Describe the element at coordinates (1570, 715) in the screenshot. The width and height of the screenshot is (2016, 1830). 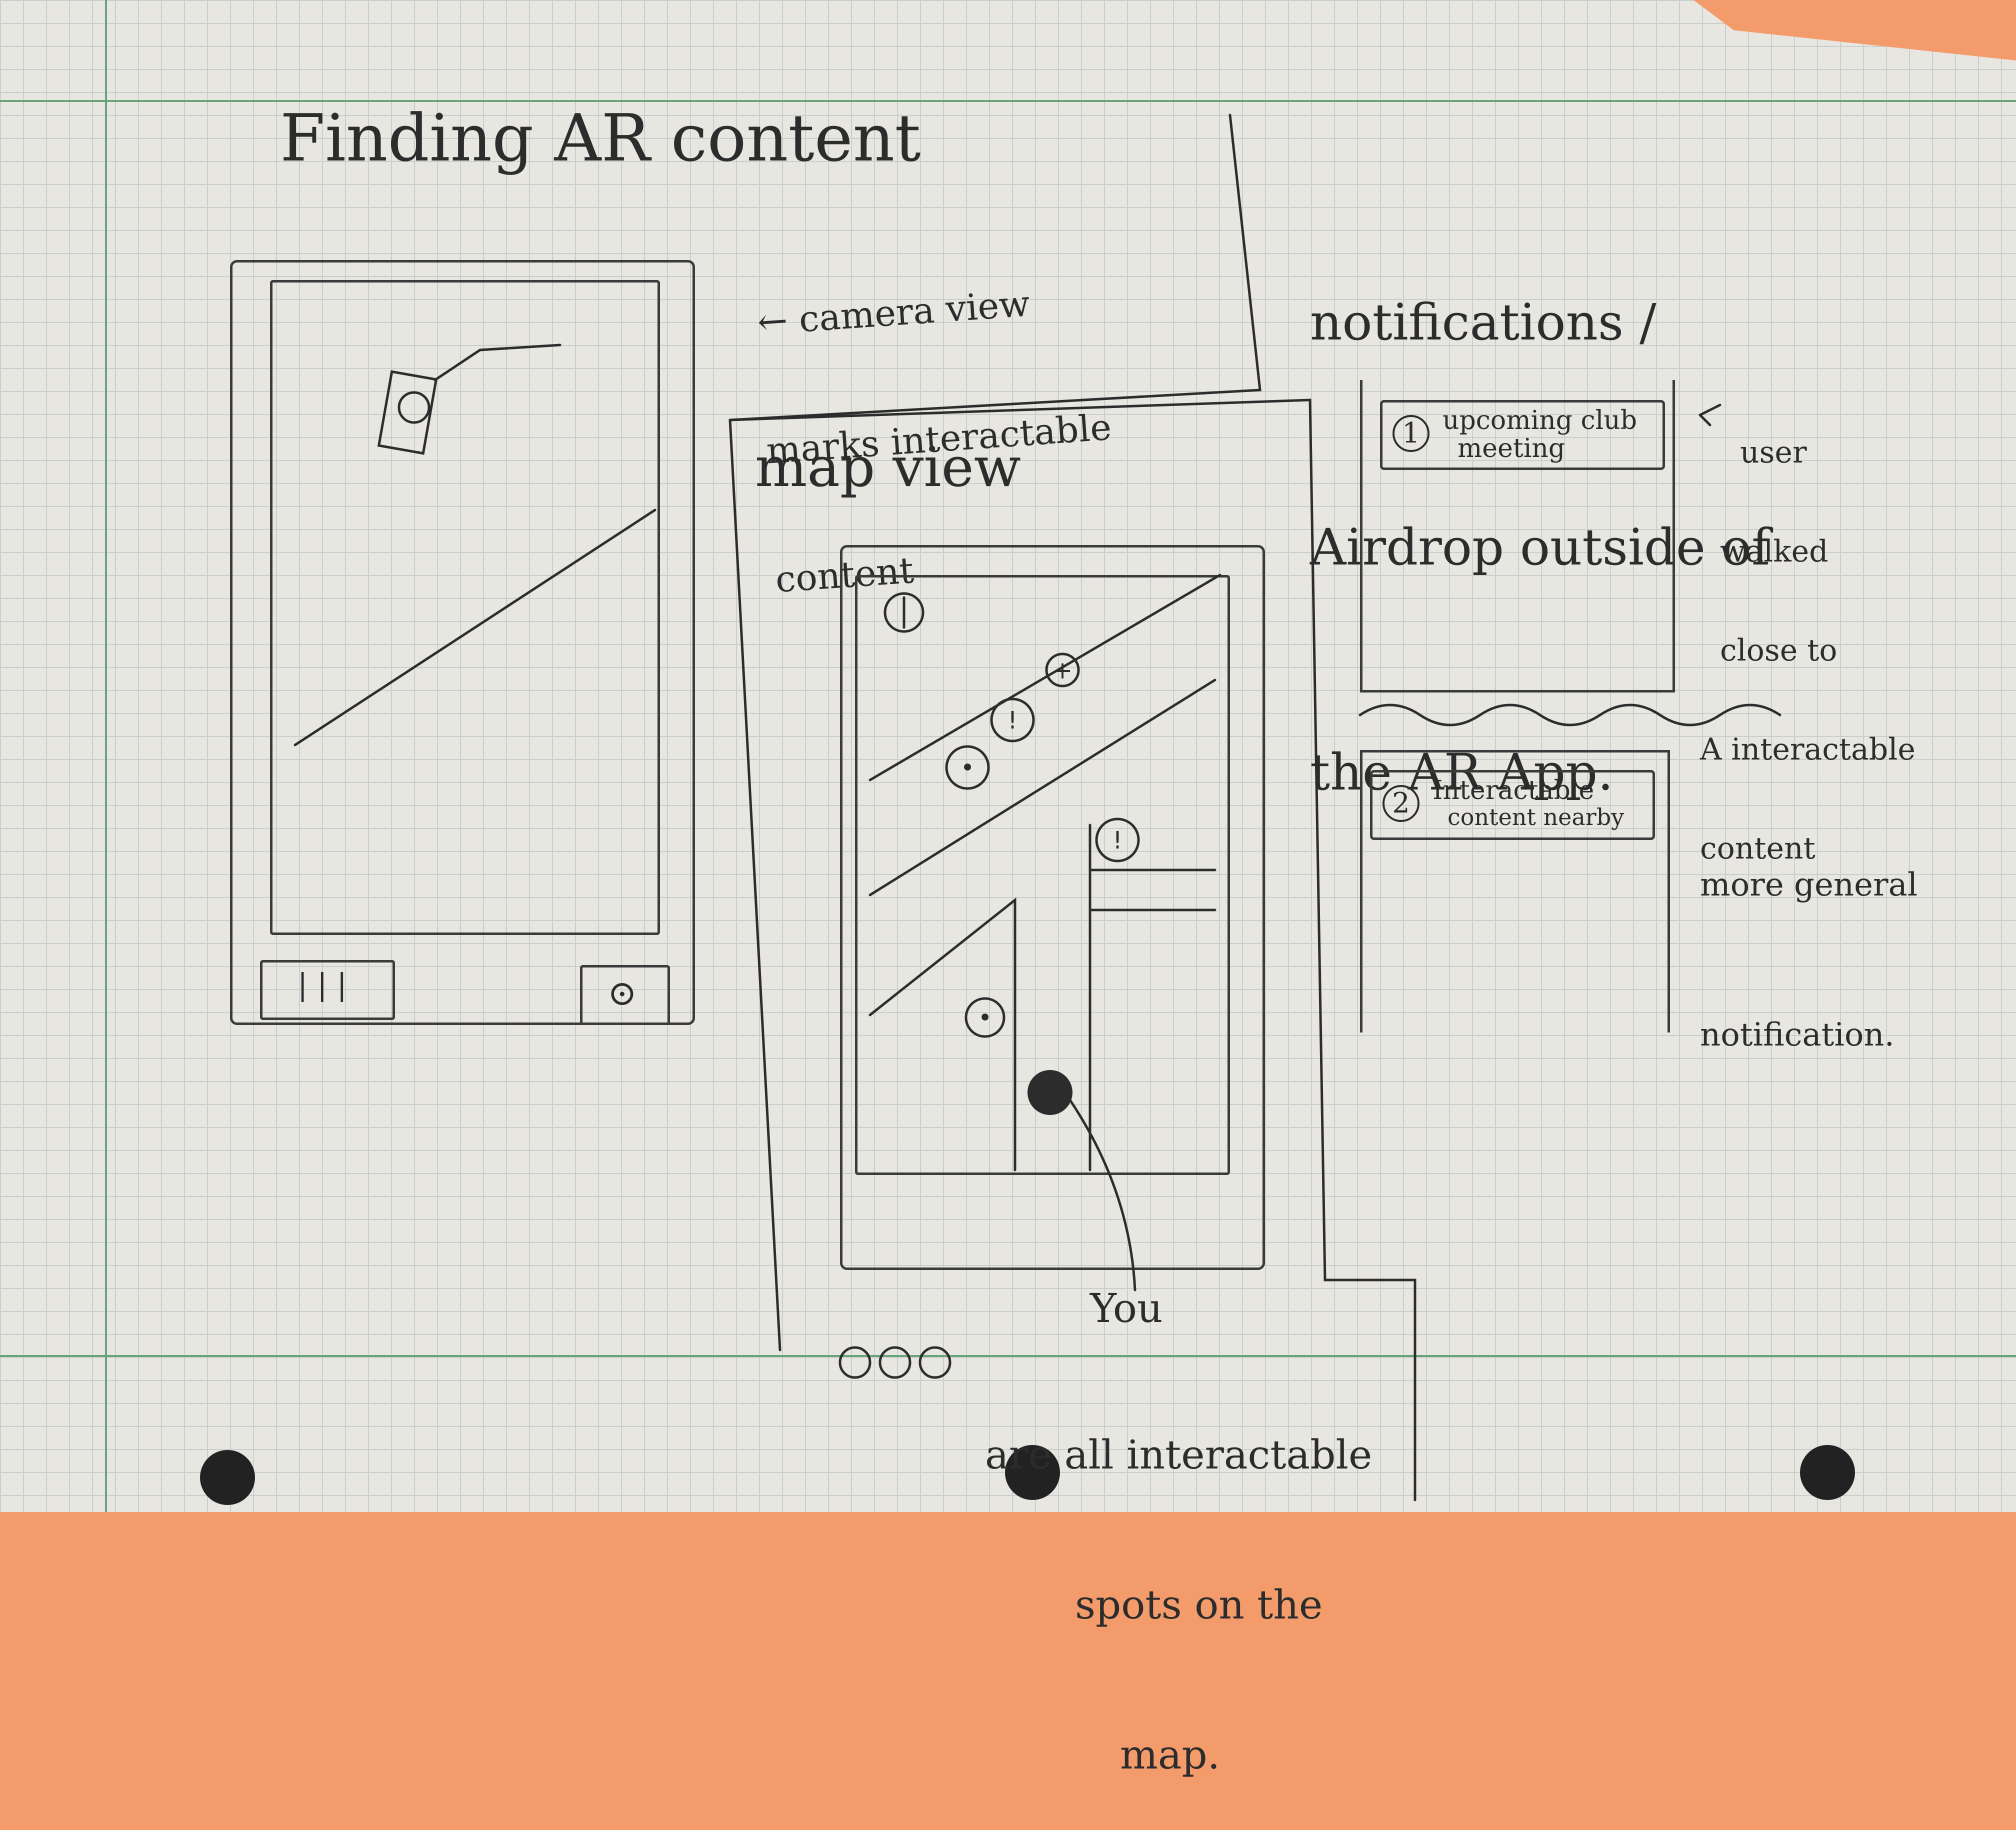
I see `wavy-separator` at that location.